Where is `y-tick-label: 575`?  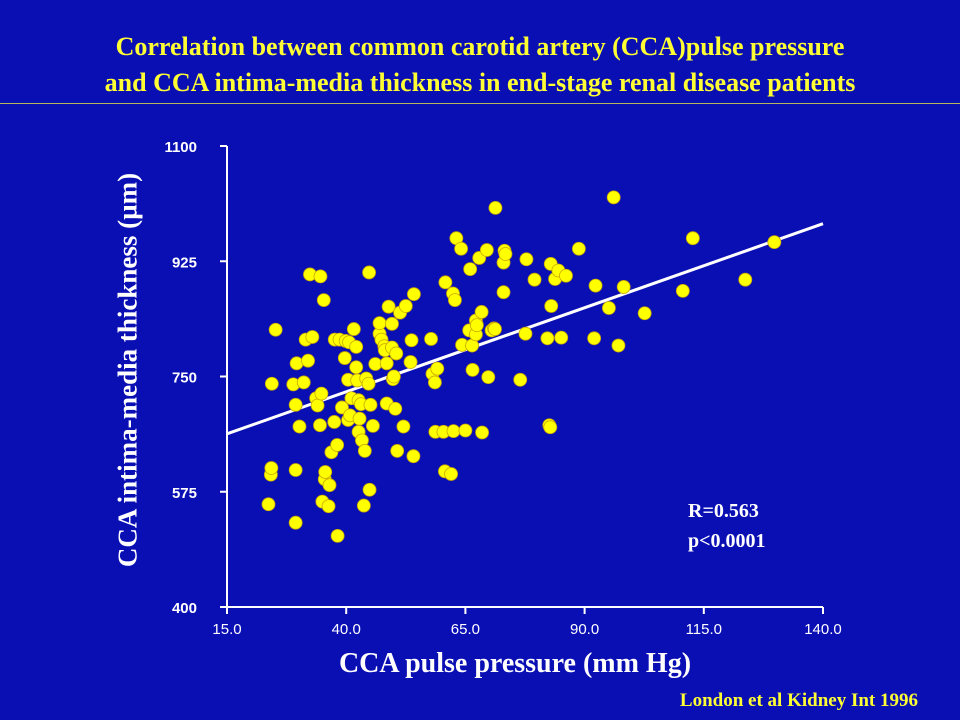
y-tick-label: 575 is located at coordinates (184, 493).